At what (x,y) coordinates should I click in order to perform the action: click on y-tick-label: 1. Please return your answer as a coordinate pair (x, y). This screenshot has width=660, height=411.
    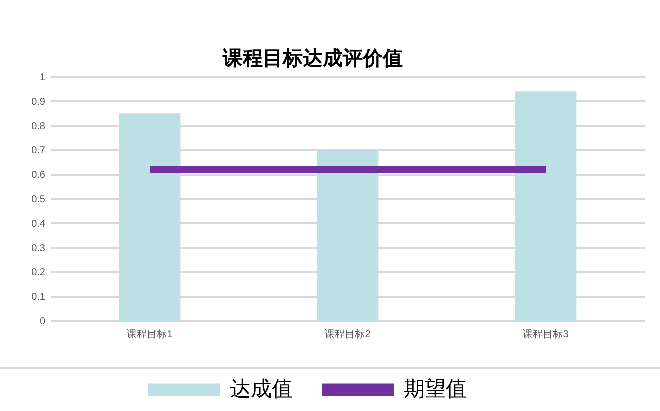
    Looking at the image, I should click on (43, 78).